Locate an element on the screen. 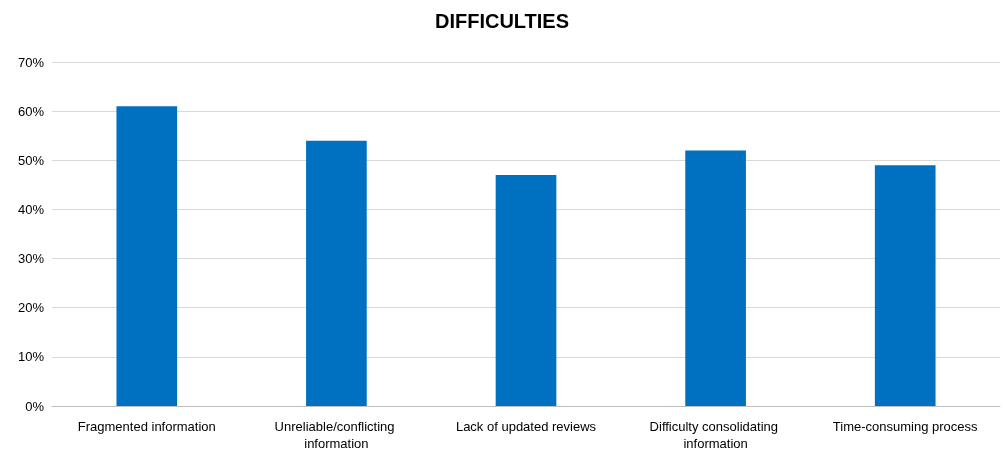  y-tick-label: 70% is located at coordinates (31, 62).